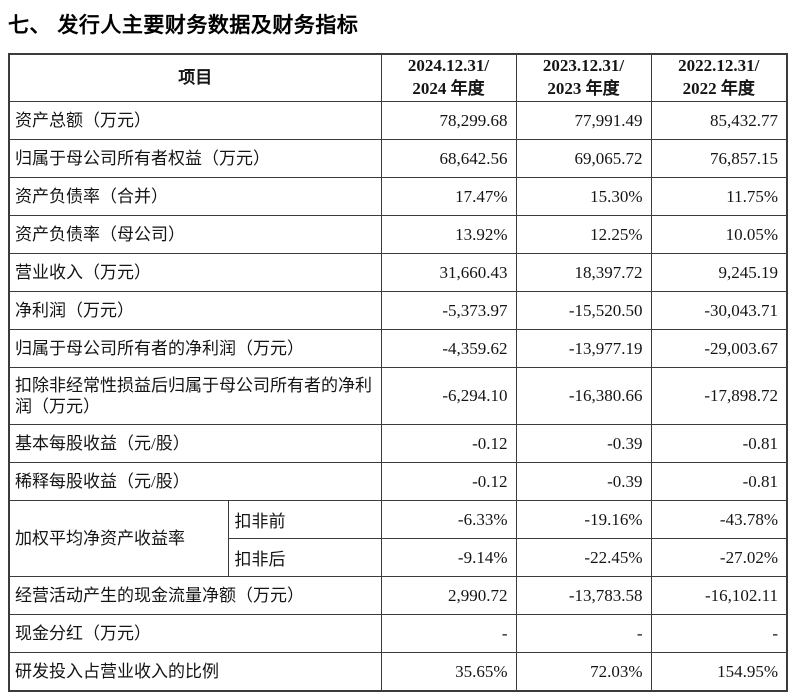 This screenshot has width=792, height=692. What do you see at coordinates (719, 66) in the screenshot?
I see `period-line1: 2022.12.31/` at bounding box center [719, 66].